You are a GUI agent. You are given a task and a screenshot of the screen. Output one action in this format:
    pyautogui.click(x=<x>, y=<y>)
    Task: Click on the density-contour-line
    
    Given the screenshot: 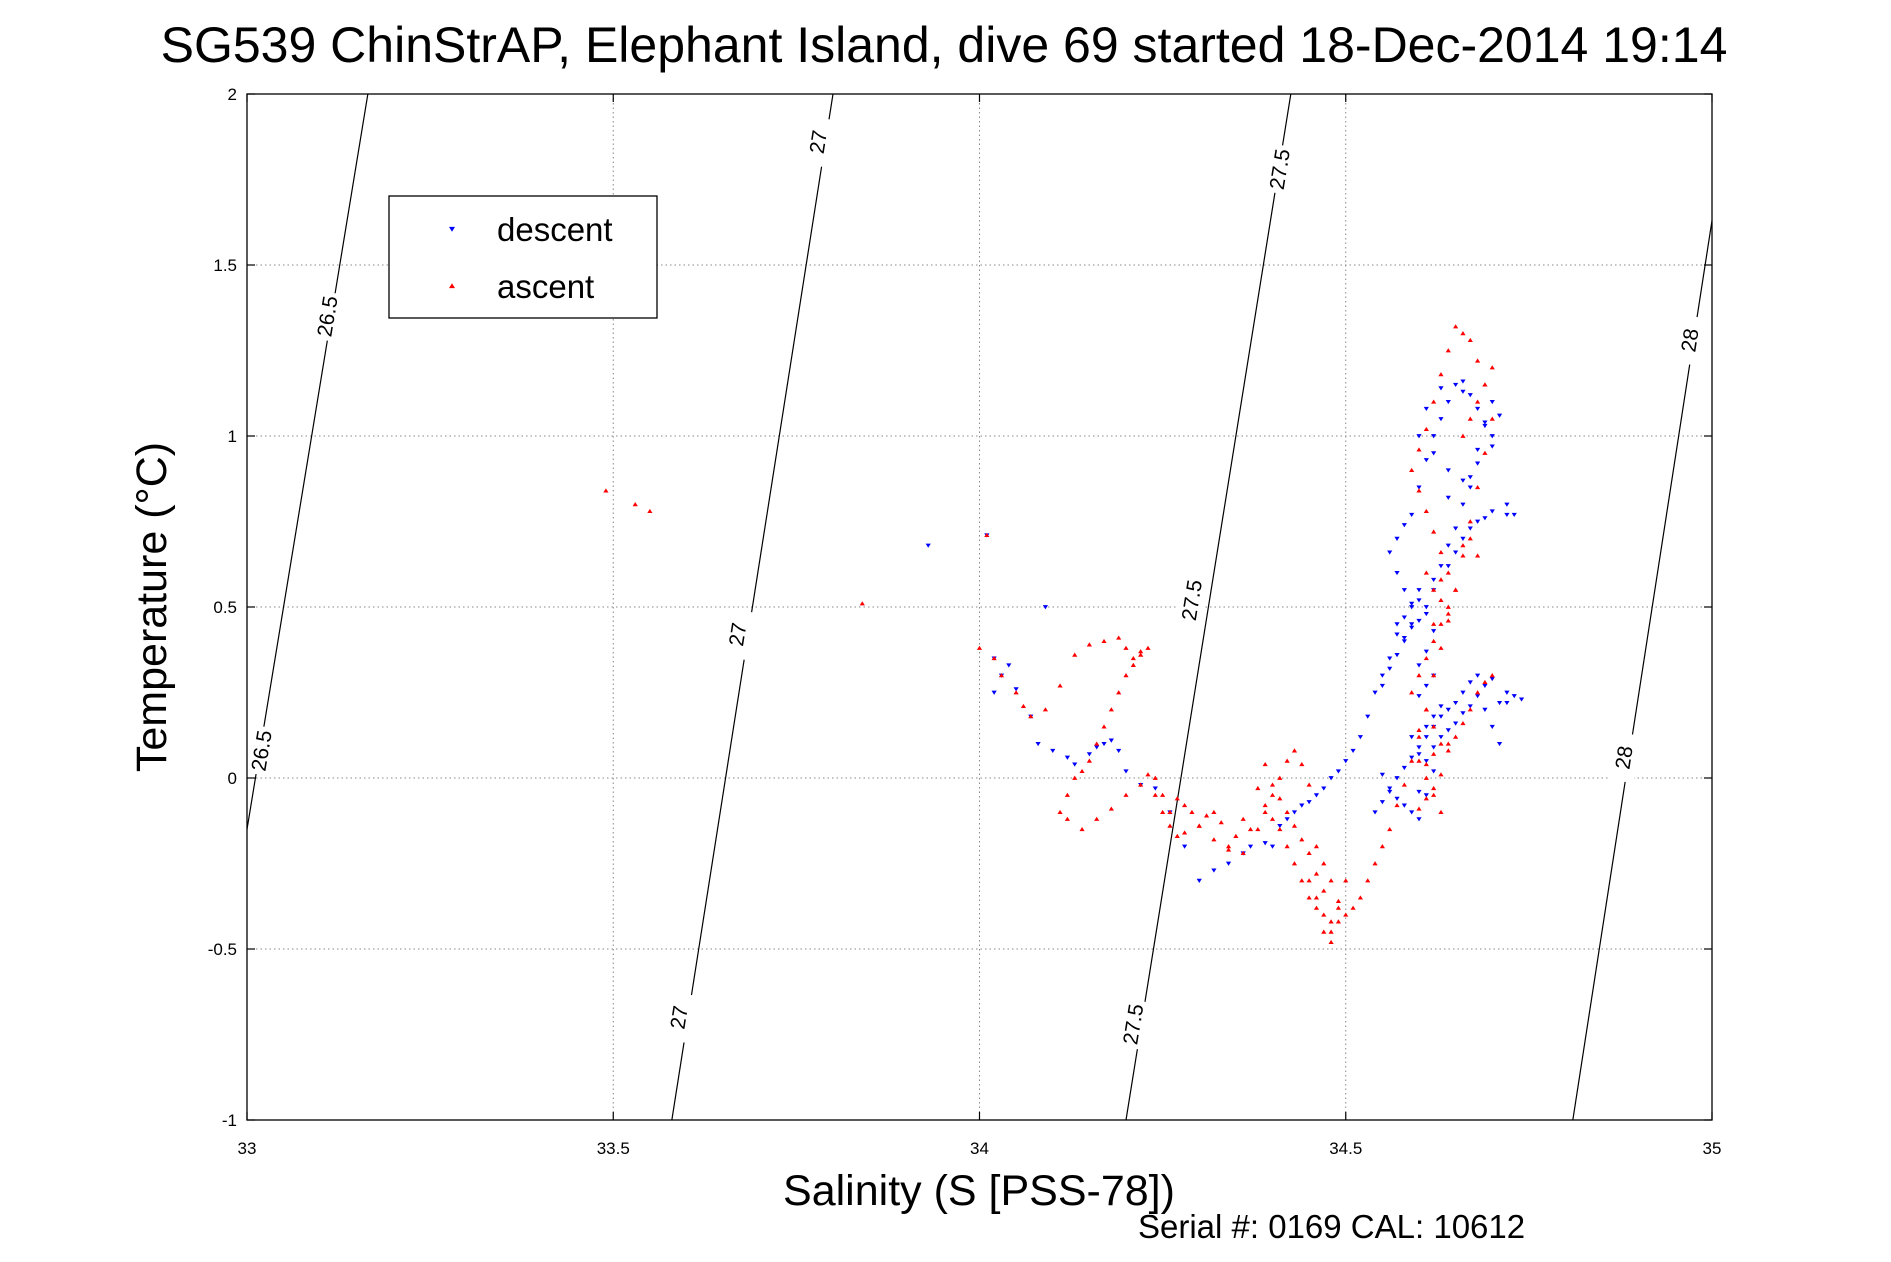 What is the action you would take?
    pyautogui.click(x=1642, y=670)
    